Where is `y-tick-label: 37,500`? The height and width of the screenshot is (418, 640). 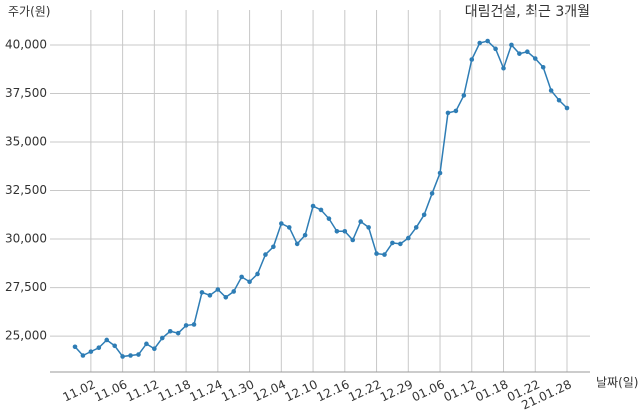
y-tick-label: 37,500 is located at coordinates (26, 93).